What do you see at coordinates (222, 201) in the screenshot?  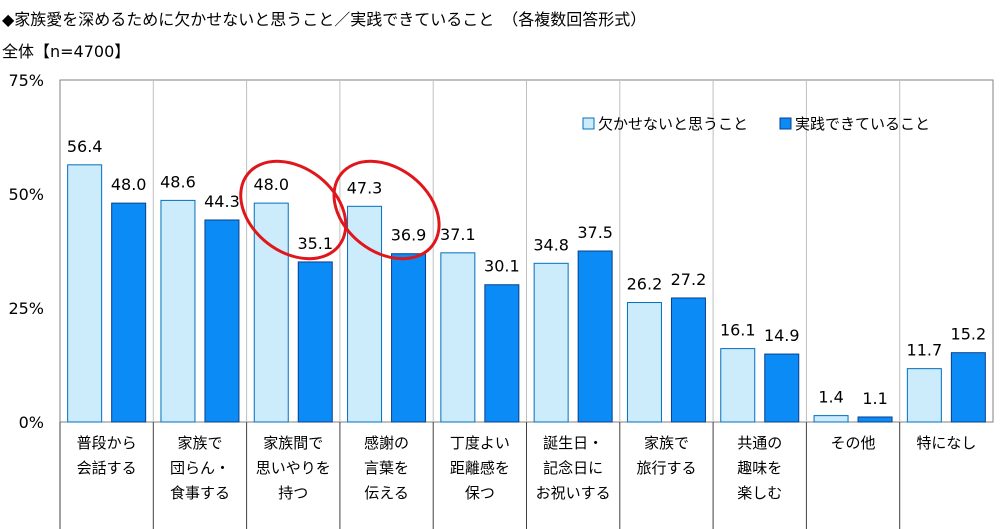 I see `data-label: 44.3` at bounding box center [222, 201].